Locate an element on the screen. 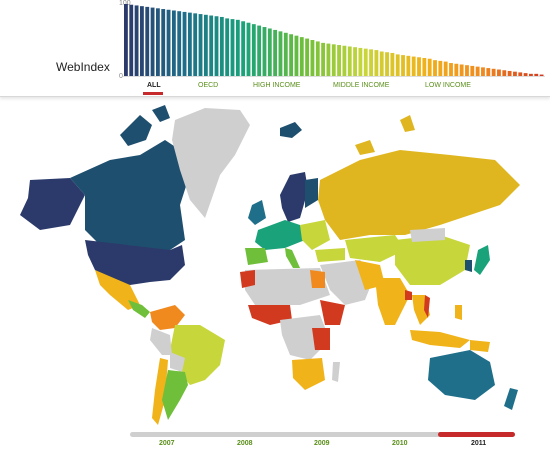  country-north-africa is located at coordinates (287, 286).